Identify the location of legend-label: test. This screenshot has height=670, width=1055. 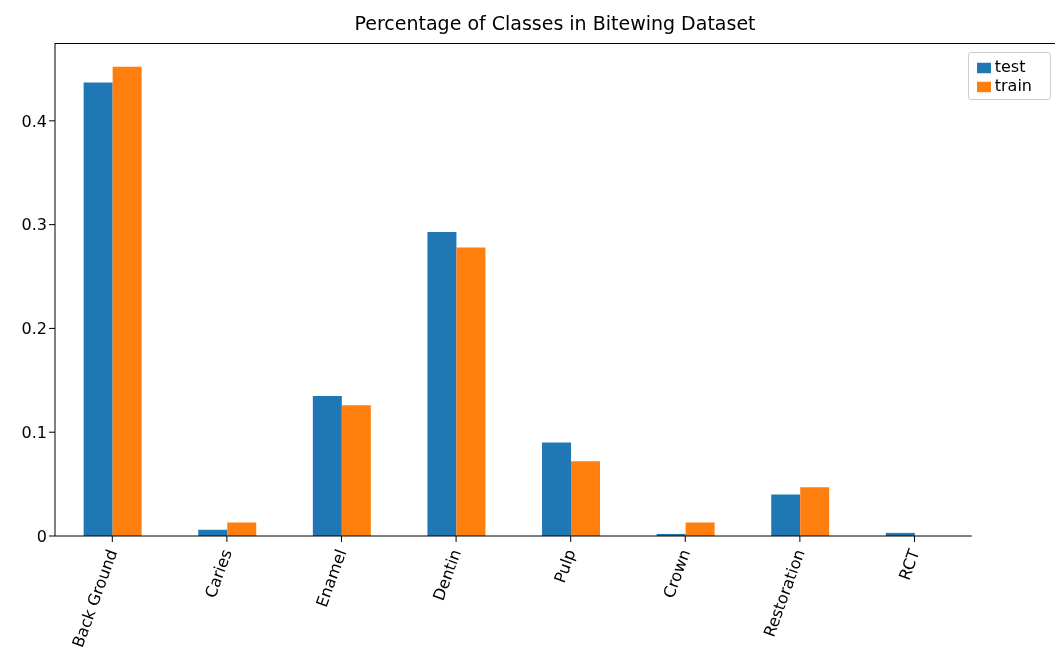
(1010, 66).